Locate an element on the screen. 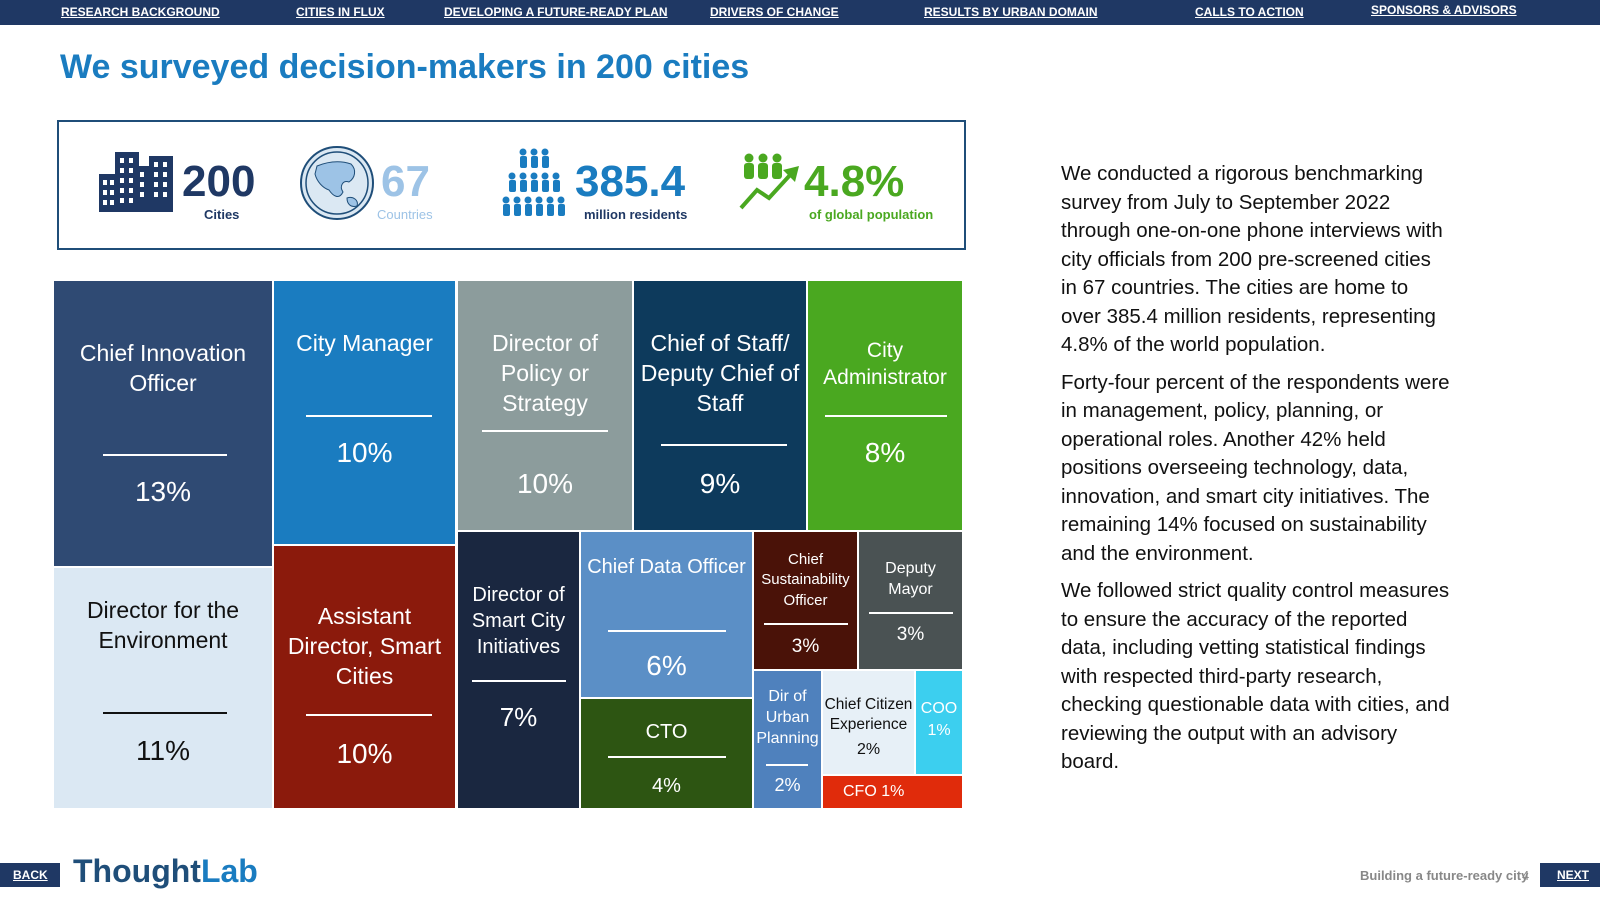 This screenshot has width=1600, height=900. global-population-share: 4.8% is located at coordinates (854, 181).